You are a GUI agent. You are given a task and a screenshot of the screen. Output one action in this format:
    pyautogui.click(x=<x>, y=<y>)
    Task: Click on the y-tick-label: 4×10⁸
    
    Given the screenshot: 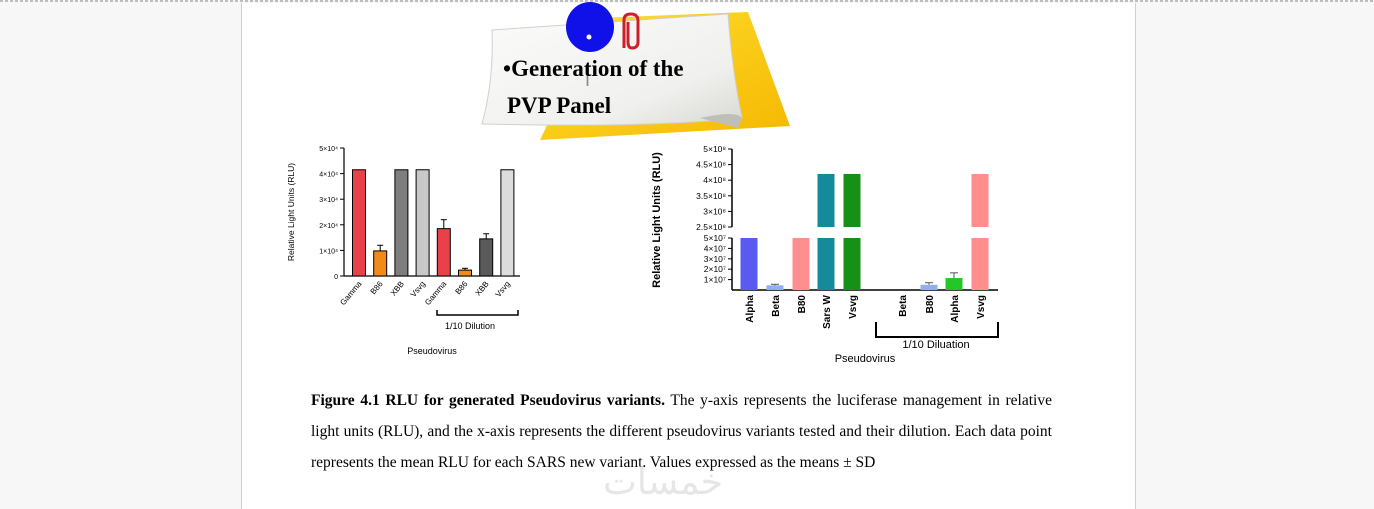 What is the action you would take?
    pyautogui.click(x=714, y=180)
    